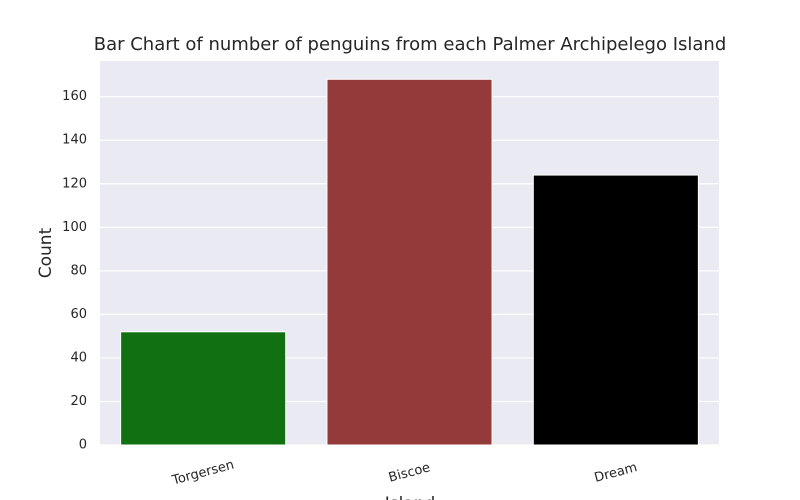 The width and height of the screenshot is (800, 500). What do you see at coordinates (74, 96) in the screenshot?
I see `y-tick-label: 160` at bounding box center [74, 96].